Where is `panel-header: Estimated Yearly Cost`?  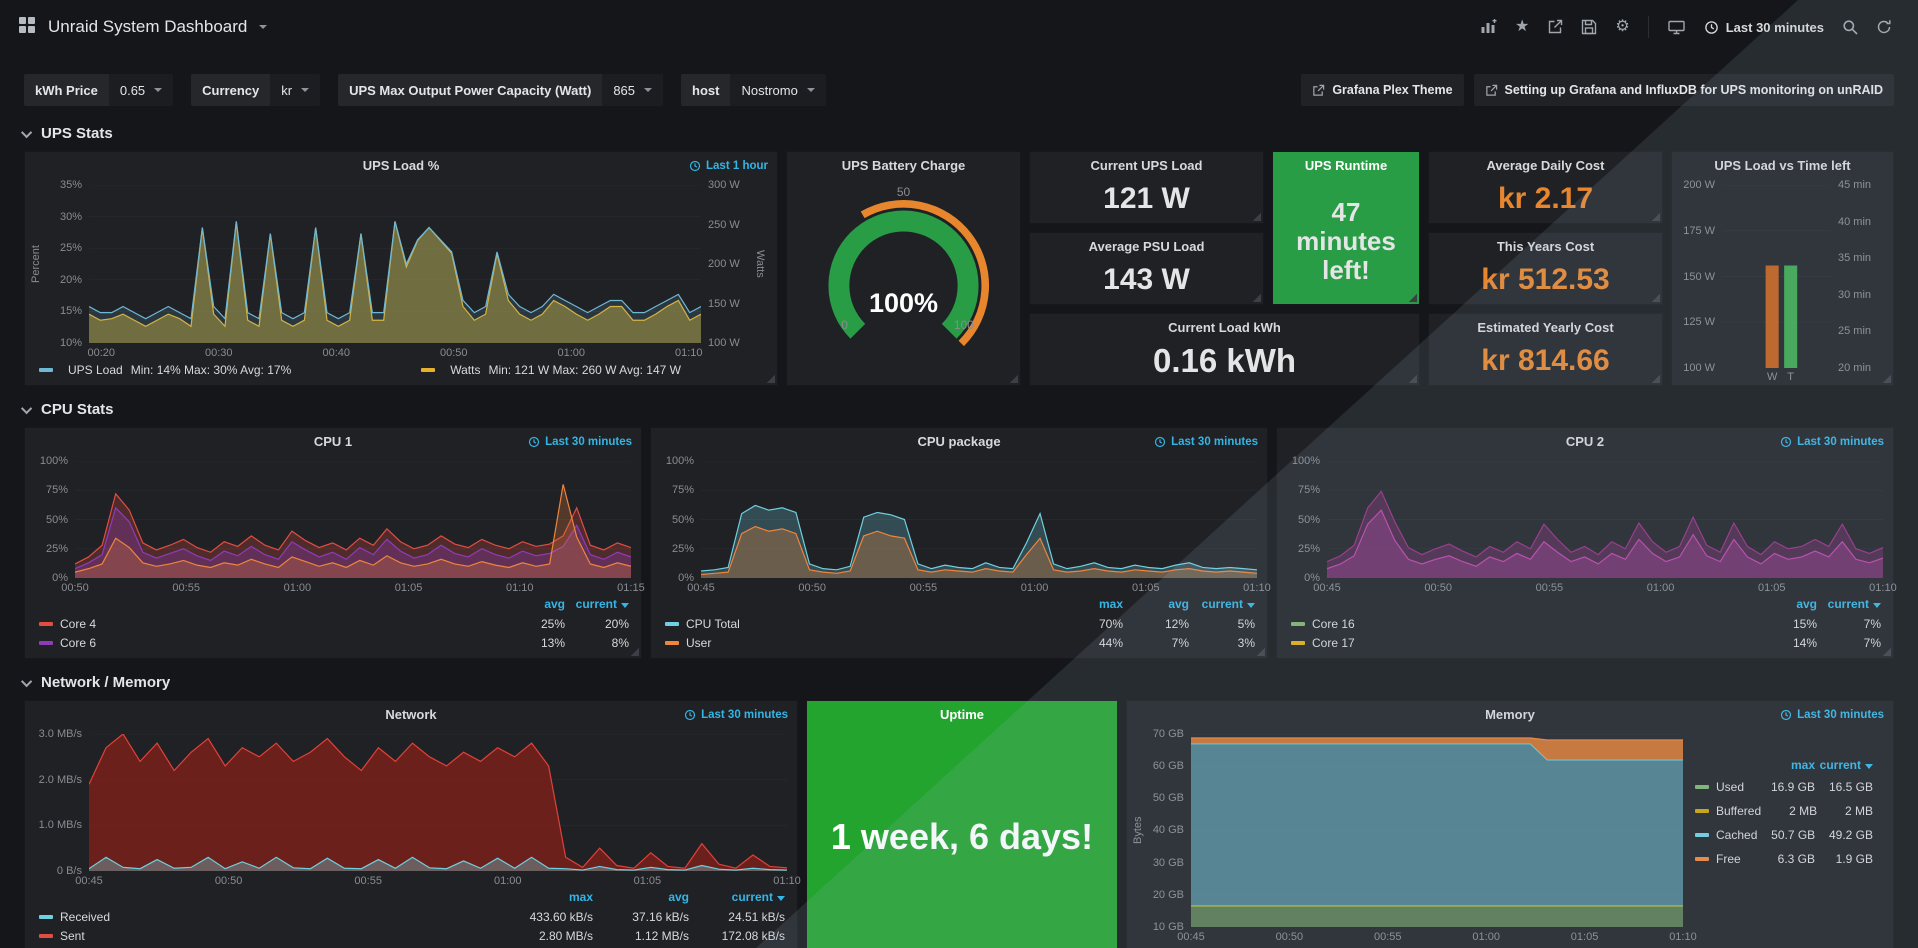 panel-header: Estimated Yearly Cost is located at coordinates (1545, 327).